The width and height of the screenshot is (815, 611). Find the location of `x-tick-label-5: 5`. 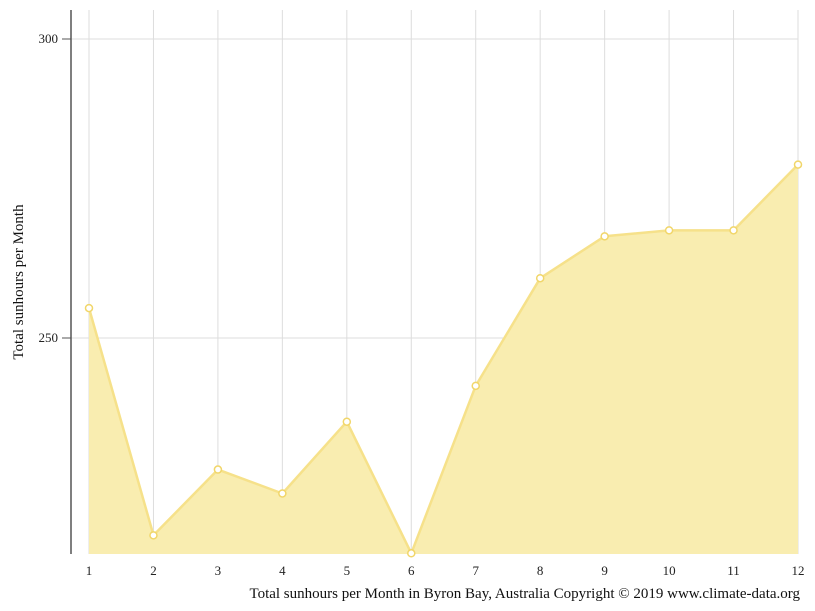

x-tick-label-5: 5 is located at coordinates (347, 570).